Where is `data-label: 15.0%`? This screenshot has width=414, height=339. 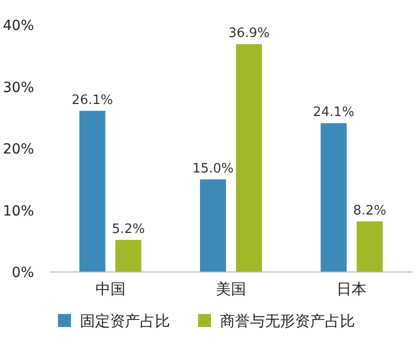 data-label: 15.0% is located at coordinates (213, 168).